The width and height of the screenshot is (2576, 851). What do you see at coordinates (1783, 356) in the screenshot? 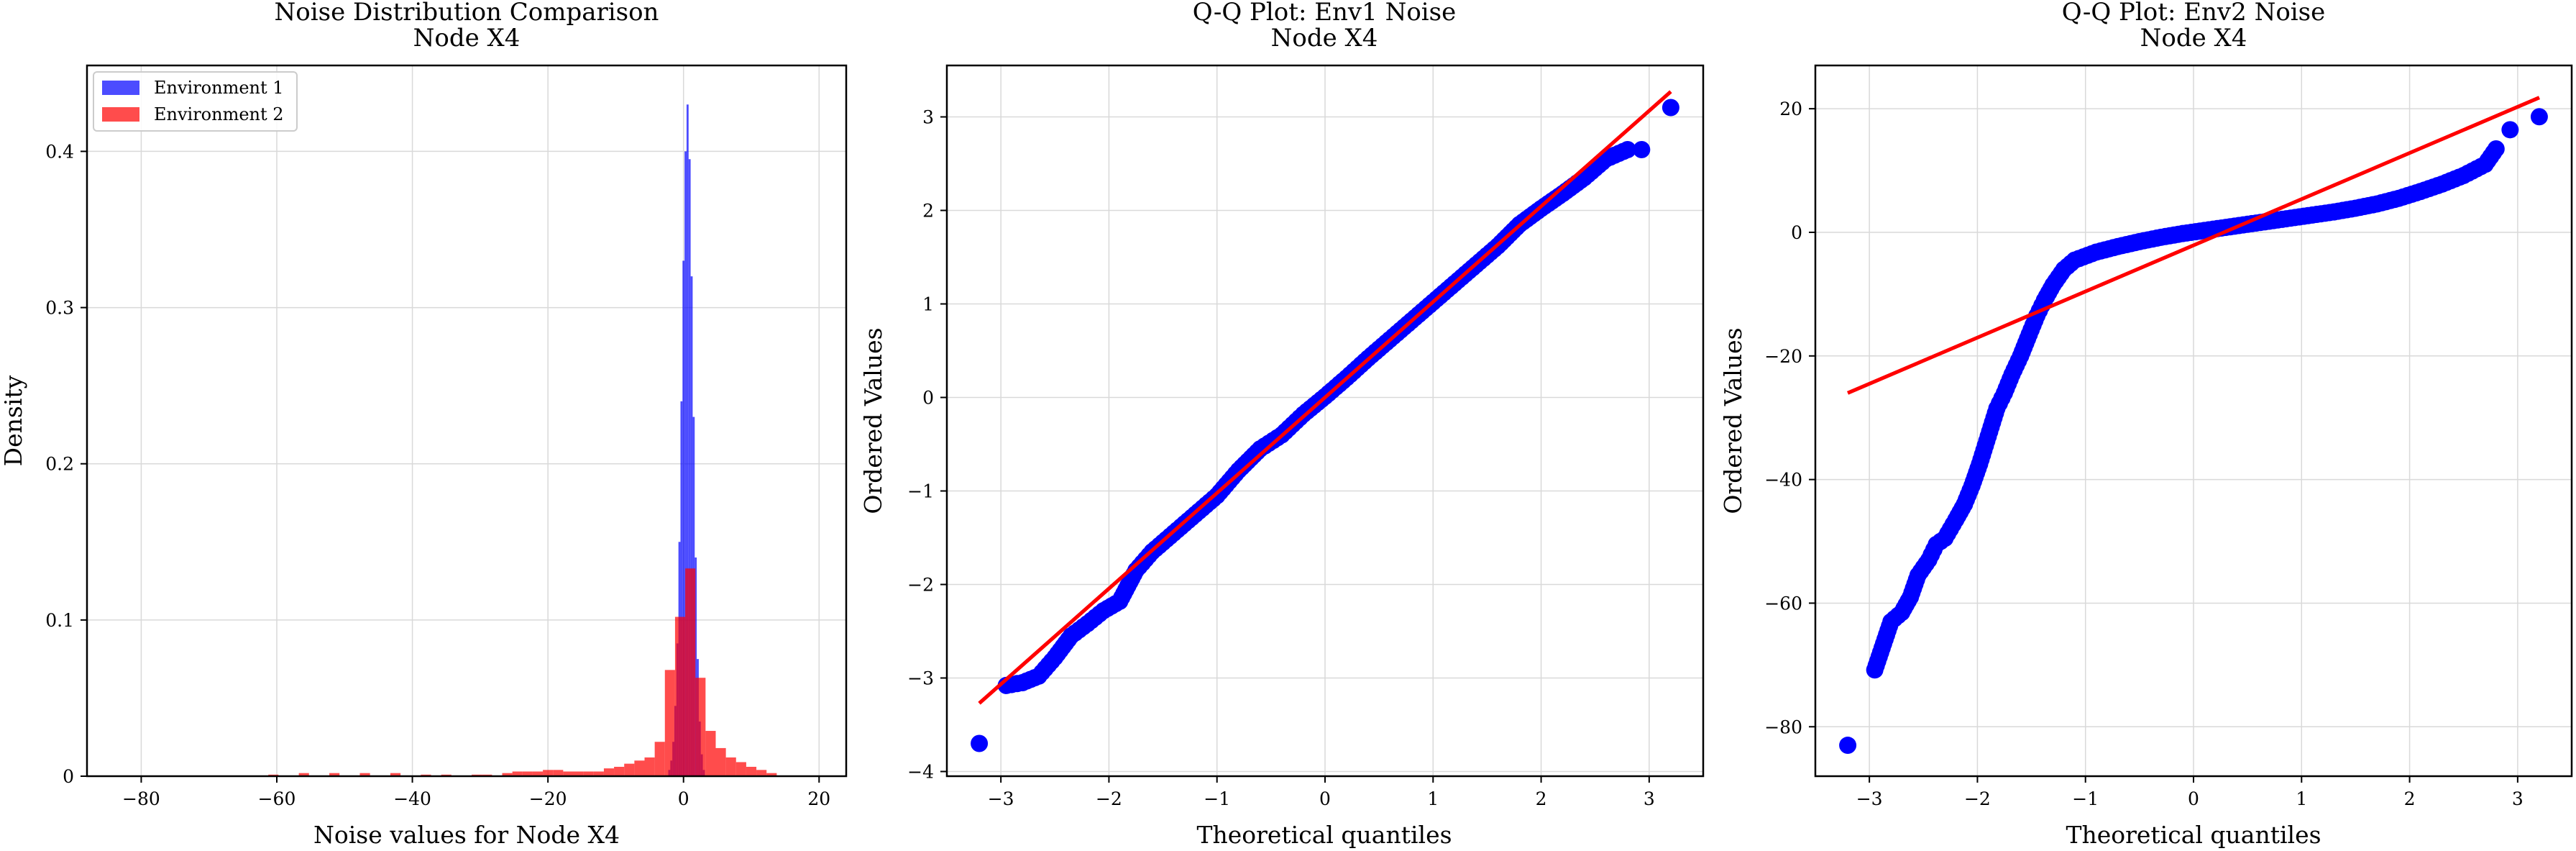
I see `y-tick-label: −20` at bounding box center [1783, 356].